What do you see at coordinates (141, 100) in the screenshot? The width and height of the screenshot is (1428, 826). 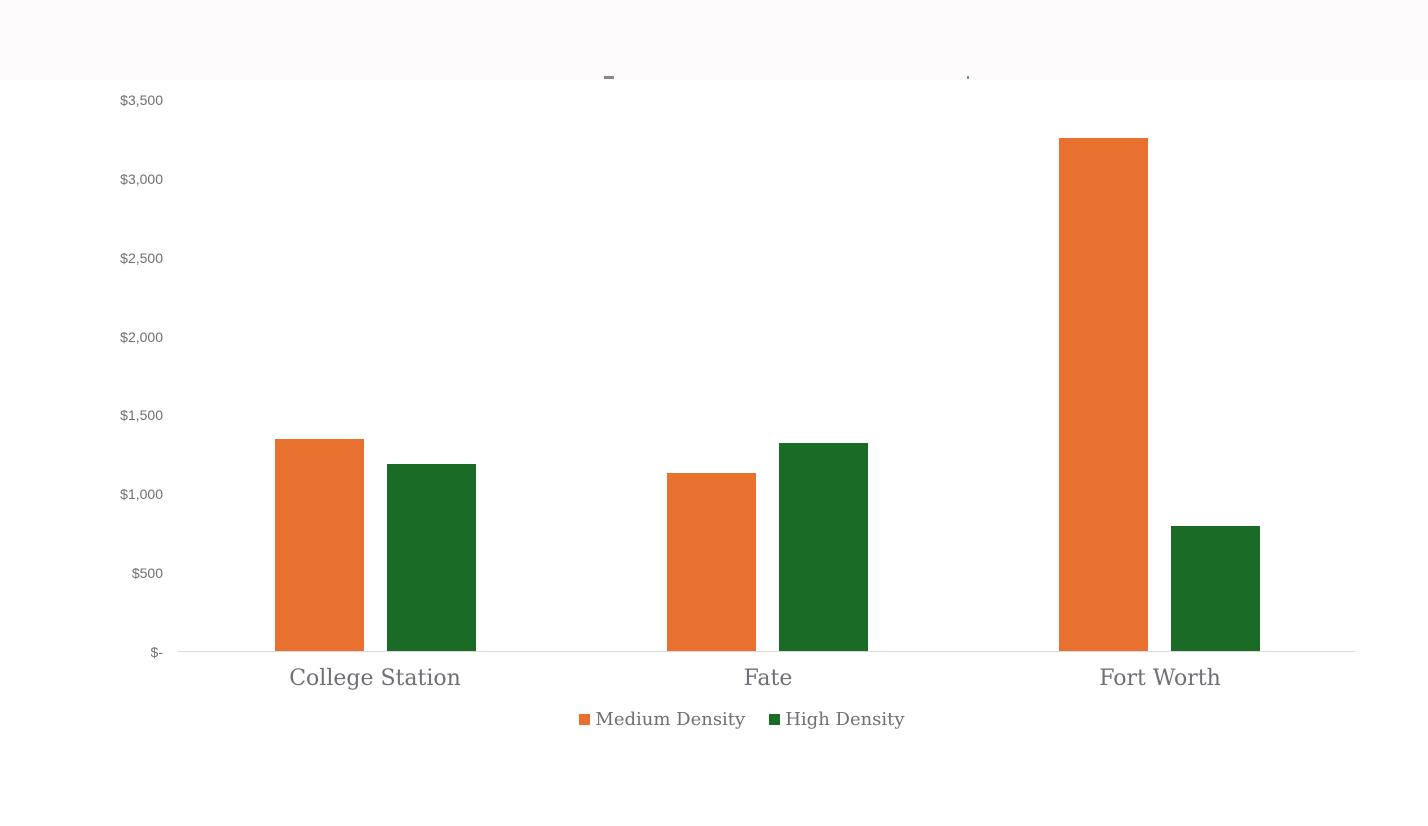 I see `y-tick-label: $3,500` at bounding box center [141, 100].